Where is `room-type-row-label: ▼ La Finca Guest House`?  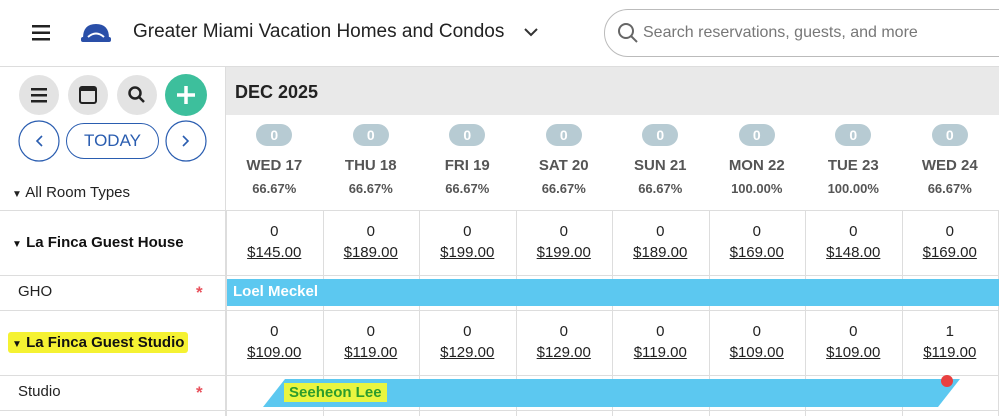 room-type-row-label: ▼ La Finca Guest House is located at coordinates (98, 242).